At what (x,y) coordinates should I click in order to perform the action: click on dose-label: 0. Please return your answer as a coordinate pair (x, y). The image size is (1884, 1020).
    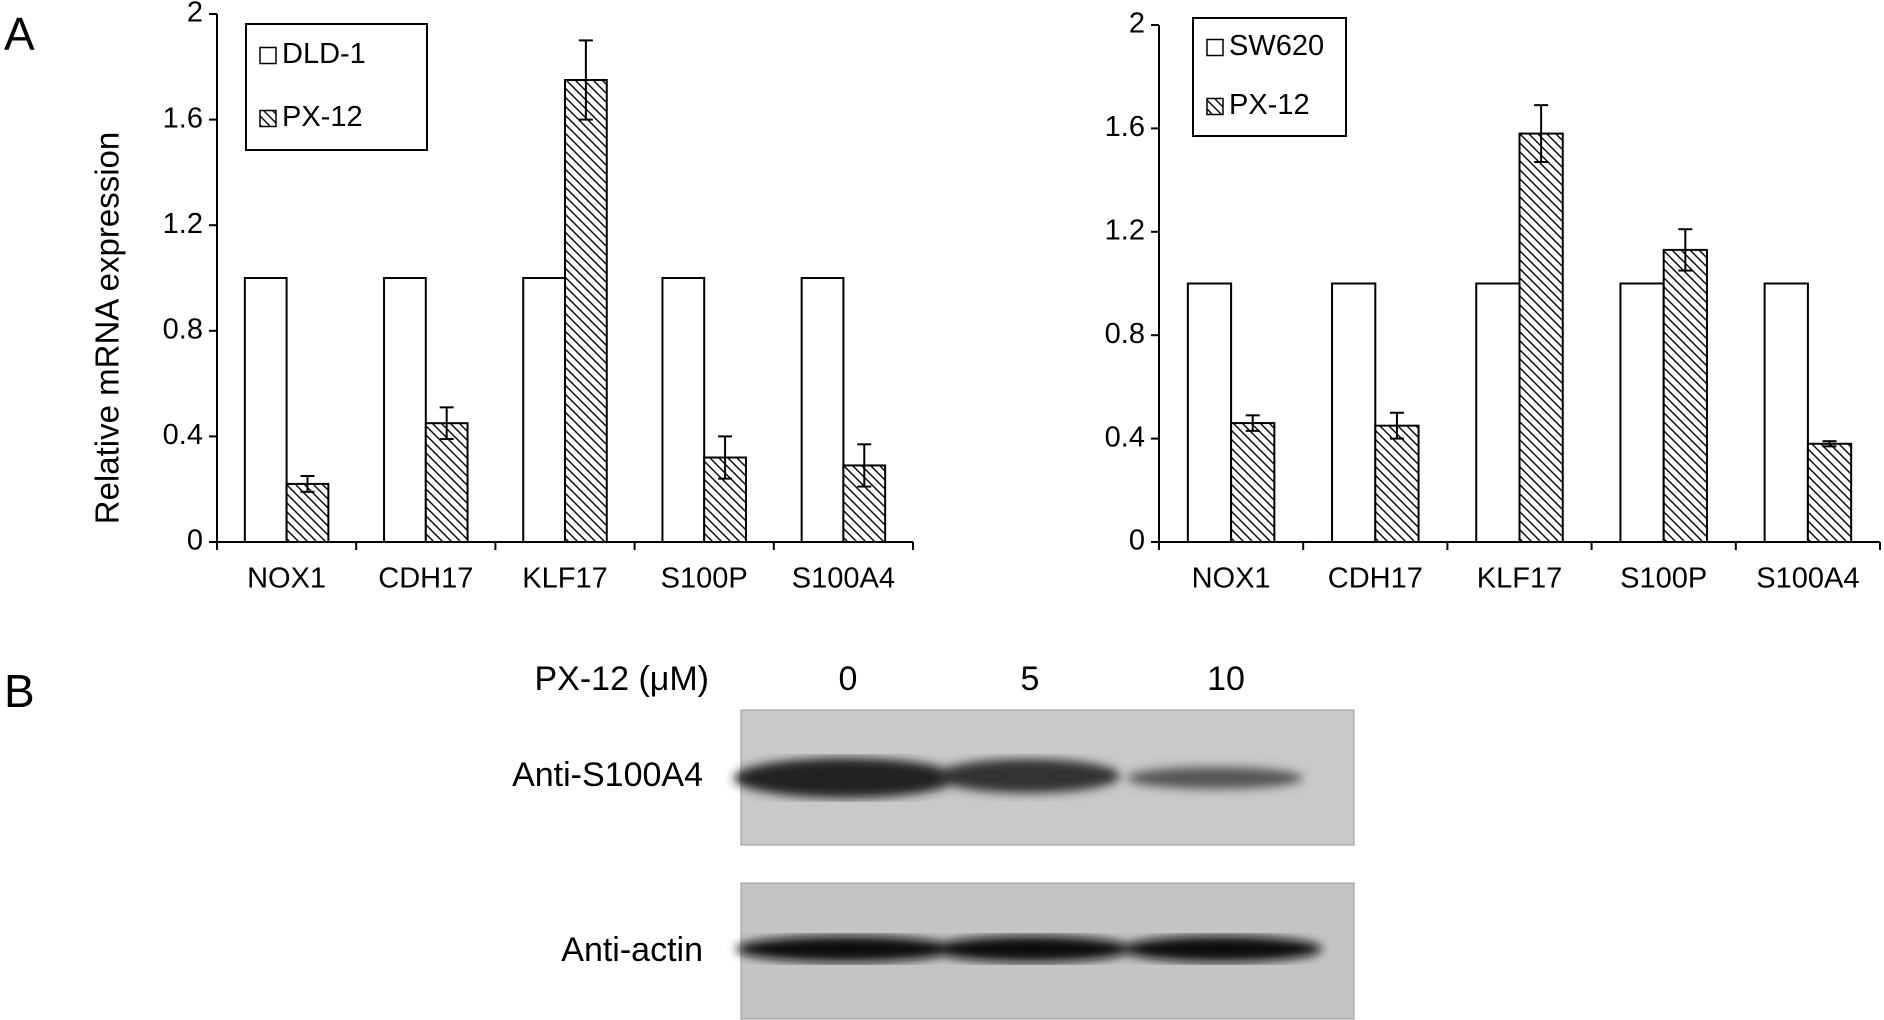
    Looking at the image, I should click on (848, 679).